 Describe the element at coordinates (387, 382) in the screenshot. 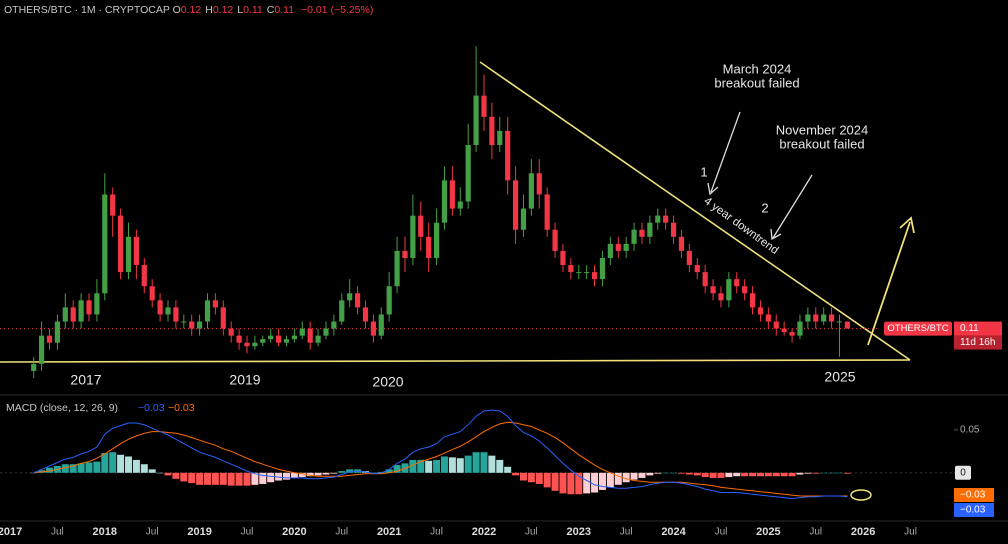

I see `period-label: 2020` at that location.